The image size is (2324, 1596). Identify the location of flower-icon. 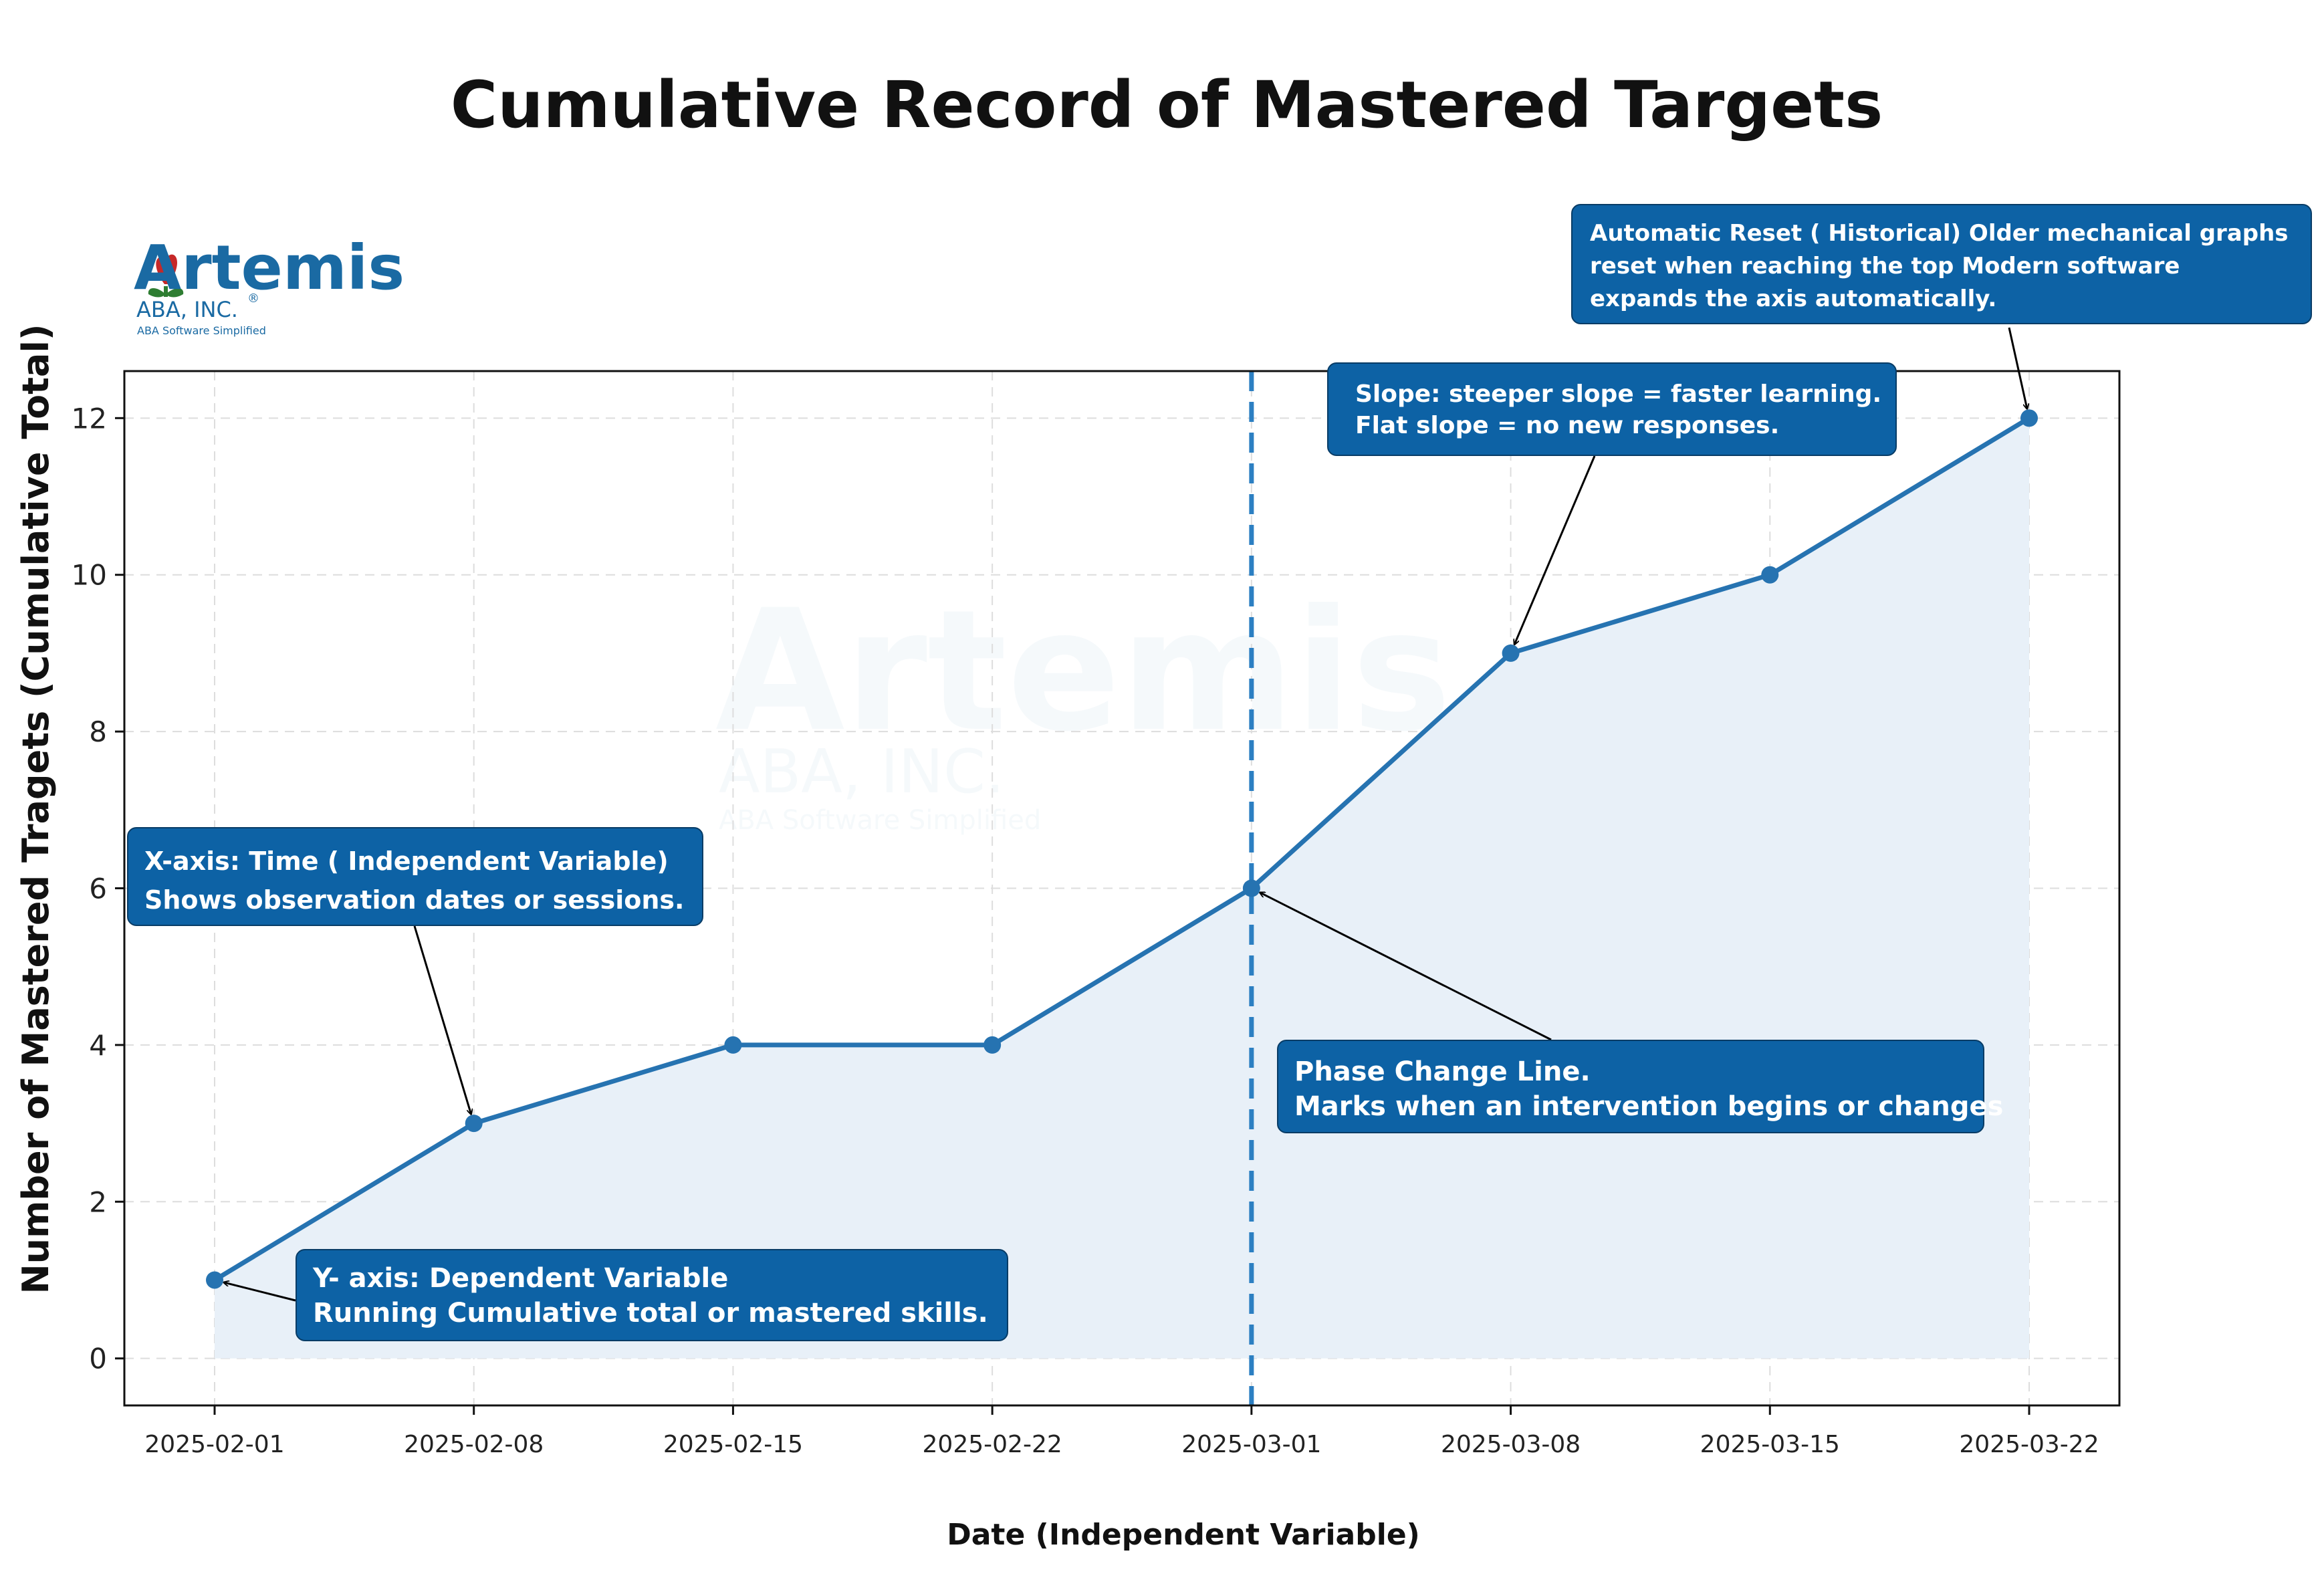
(166, 276).